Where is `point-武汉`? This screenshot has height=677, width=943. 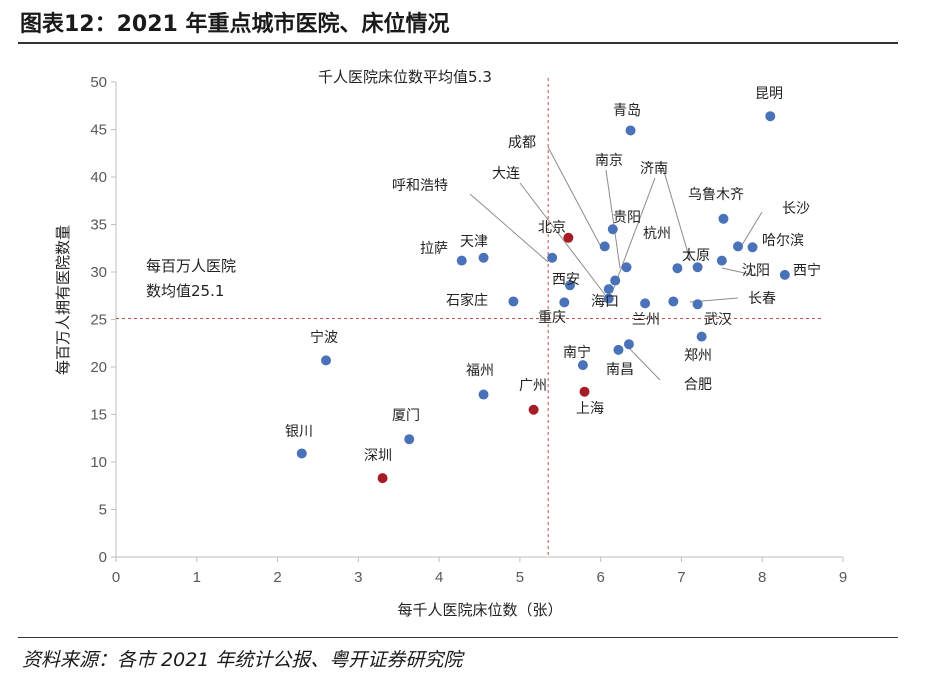
point-武汉 is located at coordinates (701, 336).